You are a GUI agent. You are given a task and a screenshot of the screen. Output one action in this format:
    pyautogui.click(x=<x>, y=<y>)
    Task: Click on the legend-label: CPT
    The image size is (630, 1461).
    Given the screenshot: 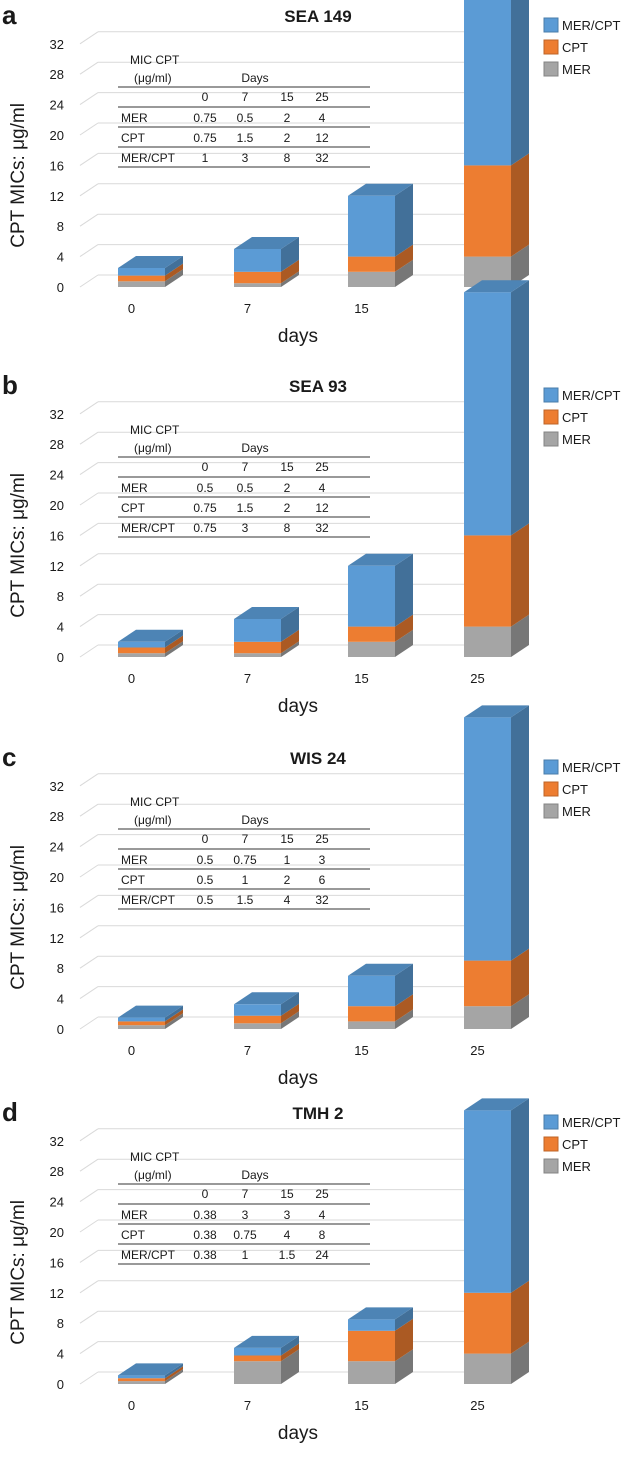 What is the action you would take?
    pyautogui.click(x=575, y=417)
    